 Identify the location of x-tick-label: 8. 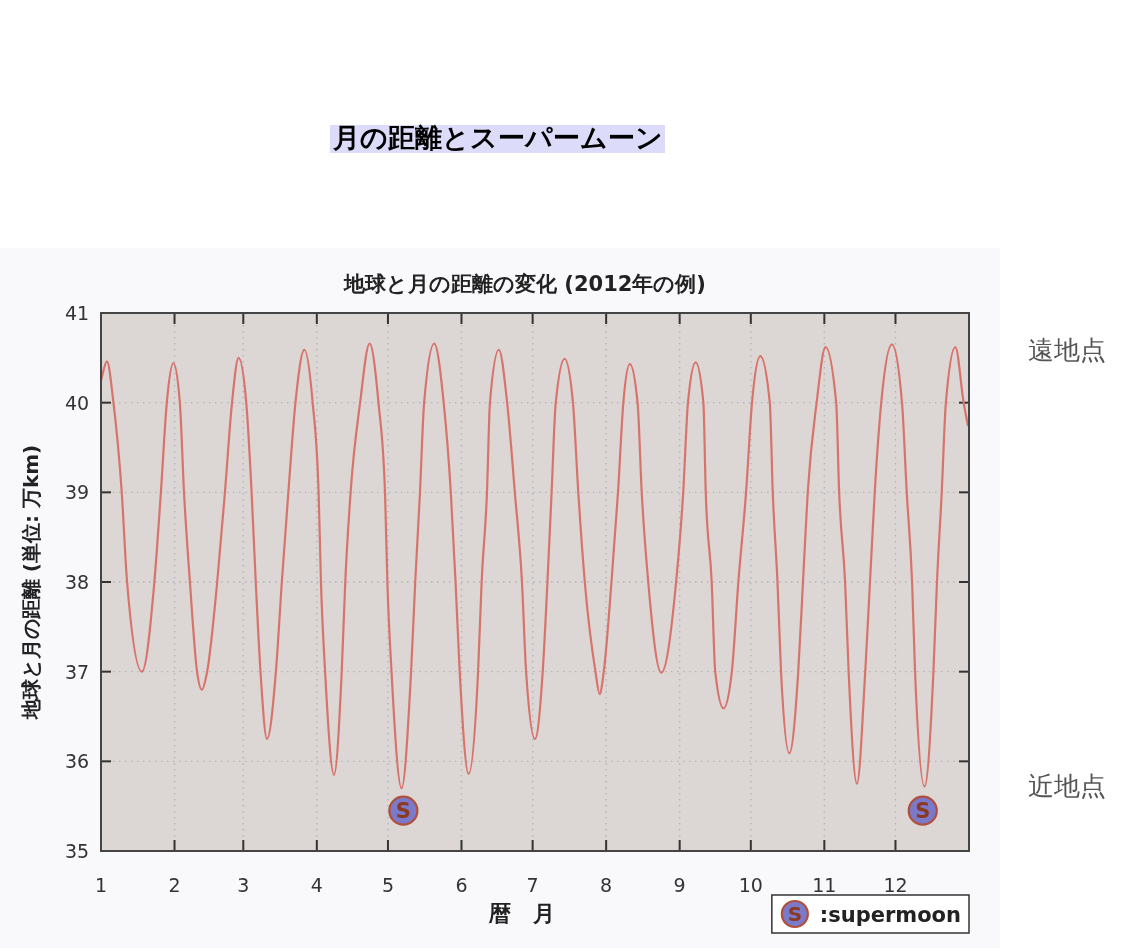
(606, 885).